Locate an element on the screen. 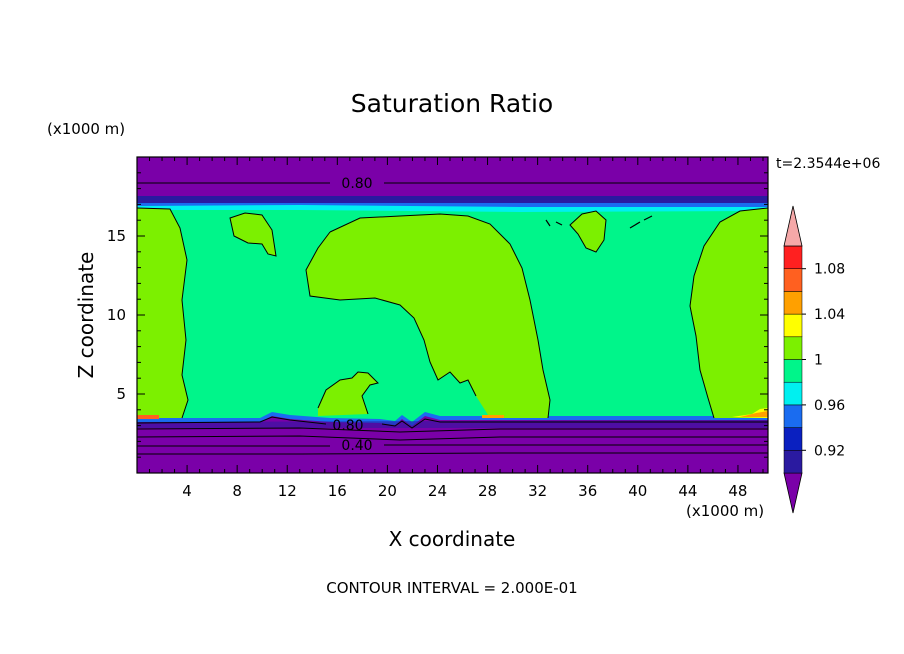  colorbar: 0.92 0.96 1 1.04 1.08 is located at coordinates (814, 359).